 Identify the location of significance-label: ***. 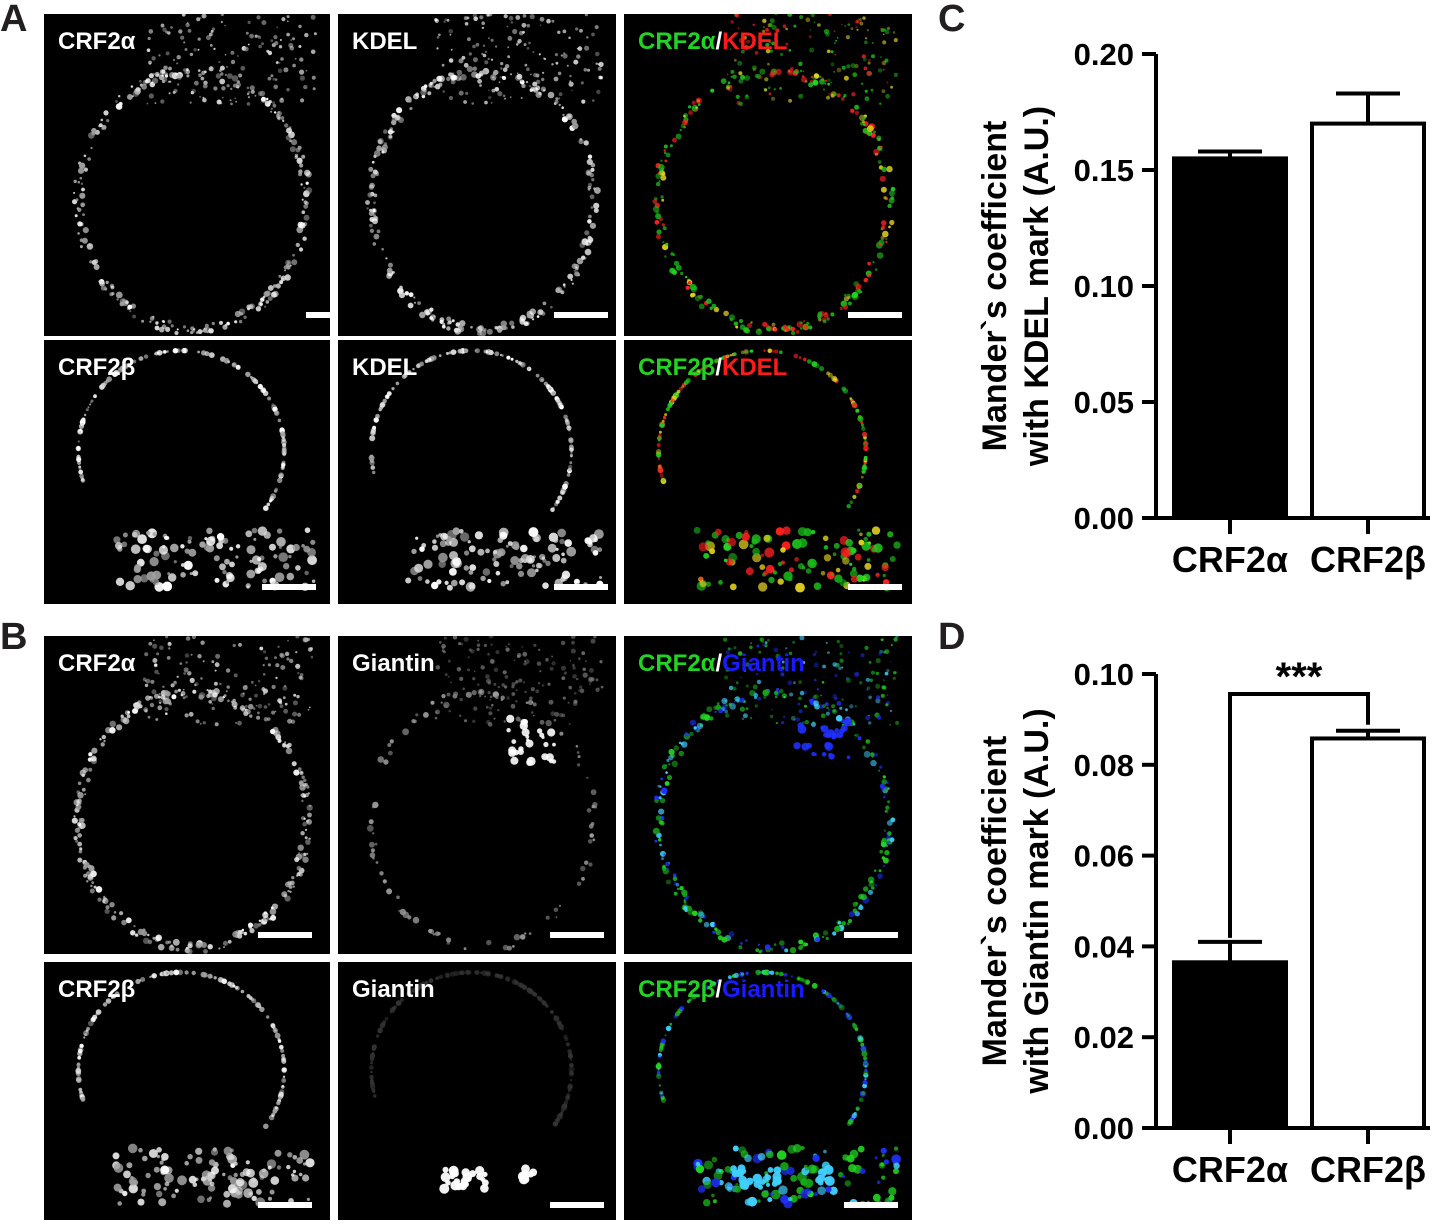
(1299, 677).